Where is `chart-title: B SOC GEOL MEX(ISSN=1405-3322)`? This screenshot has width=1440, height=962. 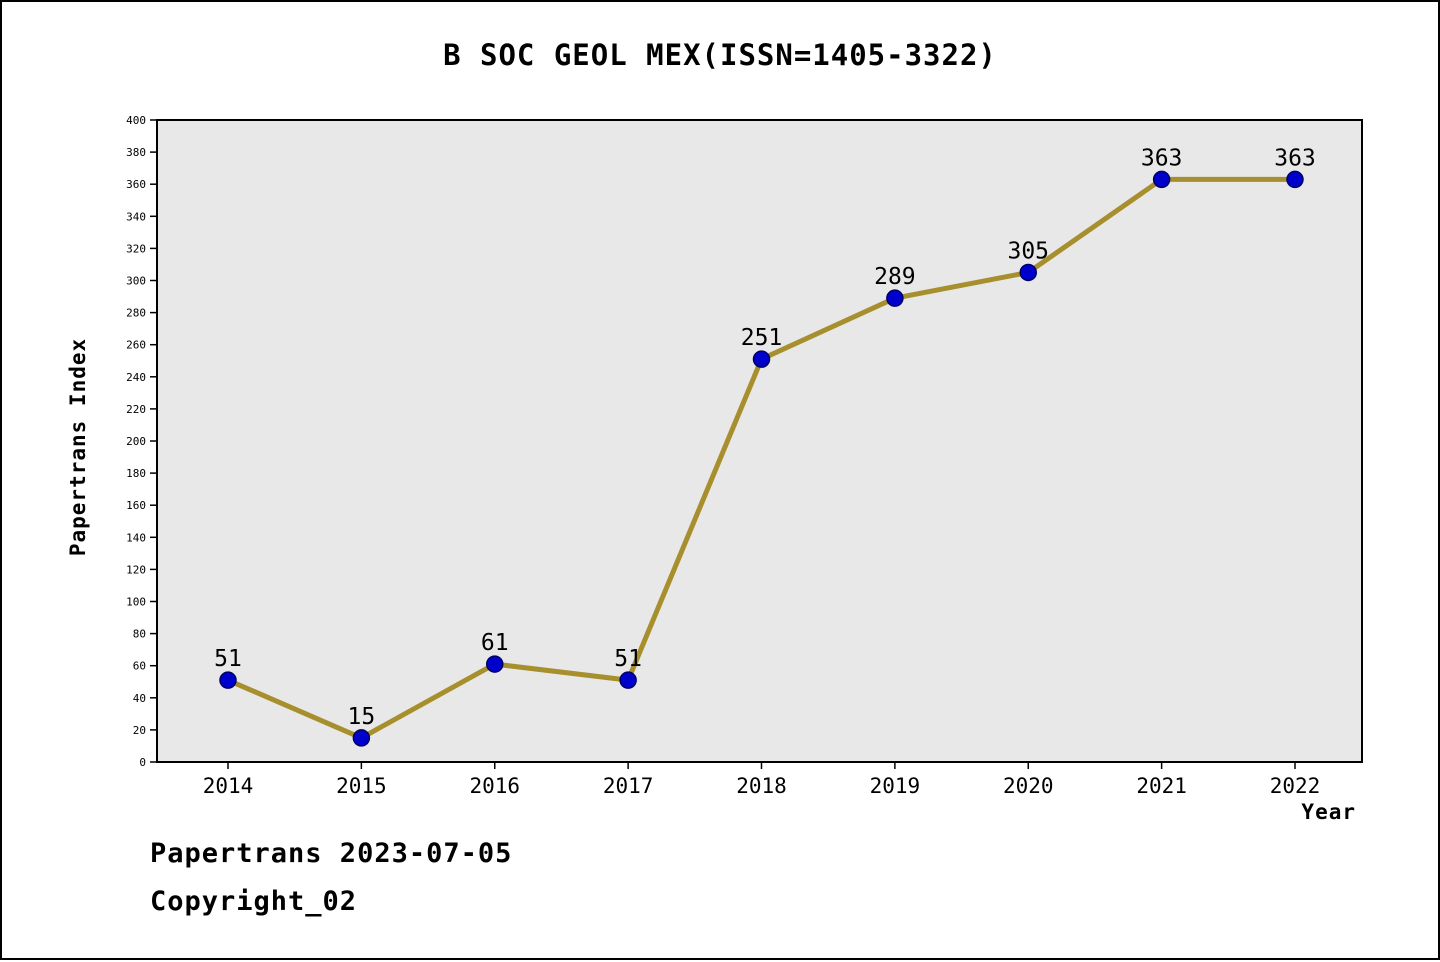 chart-title: B SOC GEOL MEX(ISSN=1405-3322) is located at coordinates (720, 55).